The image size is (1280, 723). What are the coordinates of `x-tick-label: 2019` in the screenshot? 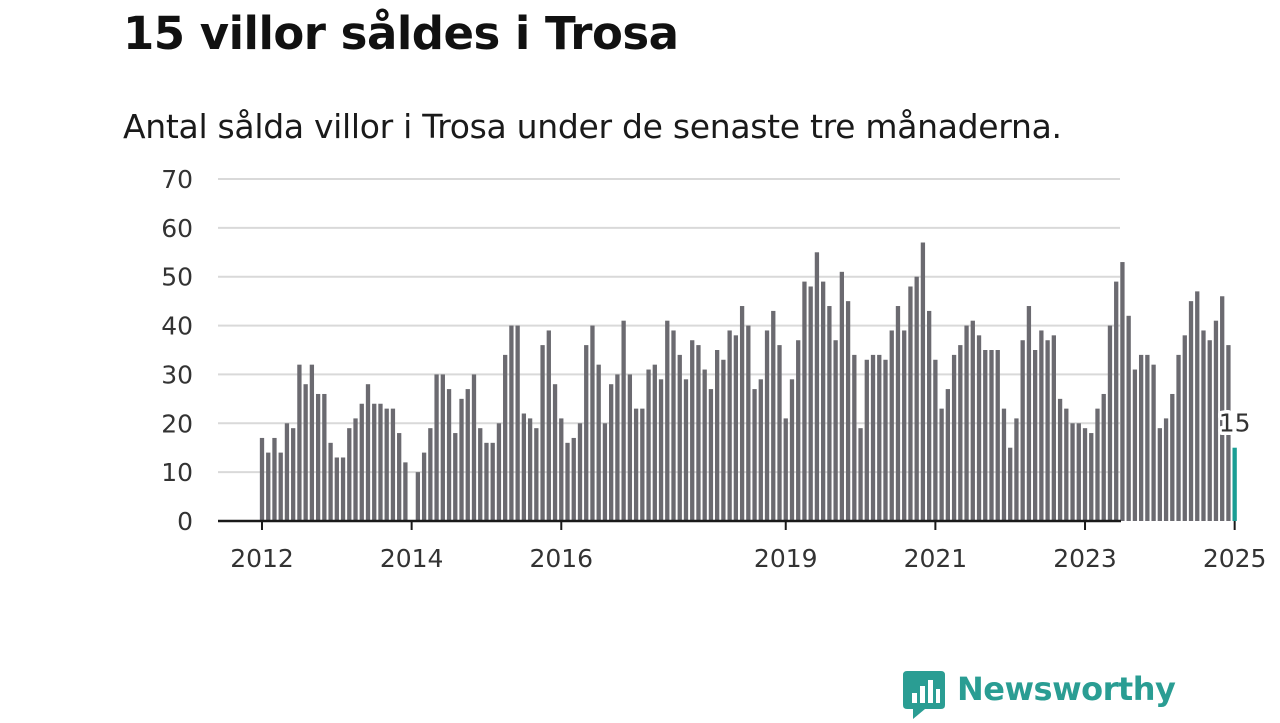 It's located at (786, 558).